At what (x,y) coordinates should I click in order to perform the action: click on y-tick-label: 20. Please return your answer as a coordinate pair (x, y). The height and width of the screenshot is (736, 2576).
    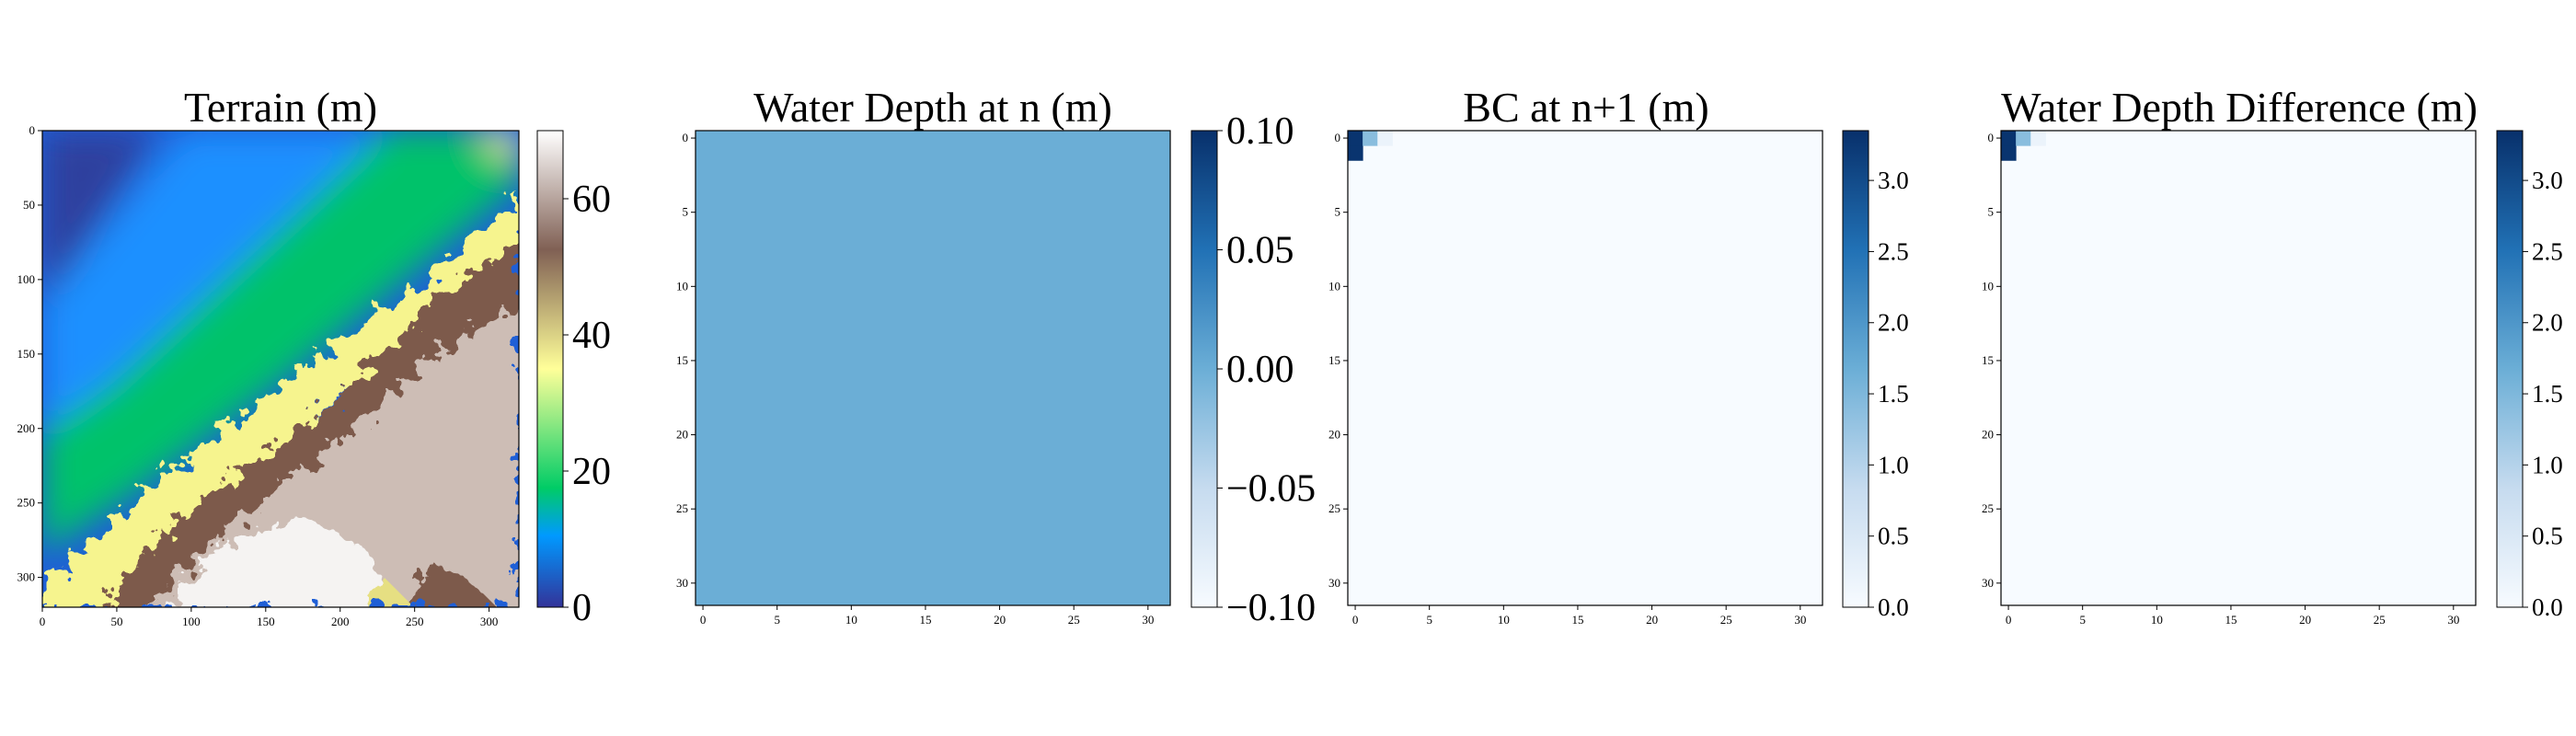
    Looking at the image, I should click on (682, 435).